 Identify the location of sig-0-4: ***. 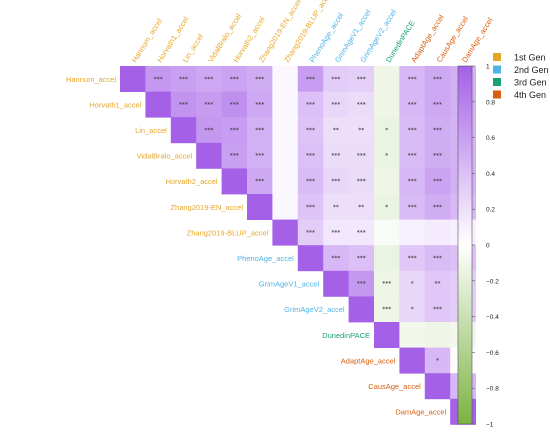
(234, 79).